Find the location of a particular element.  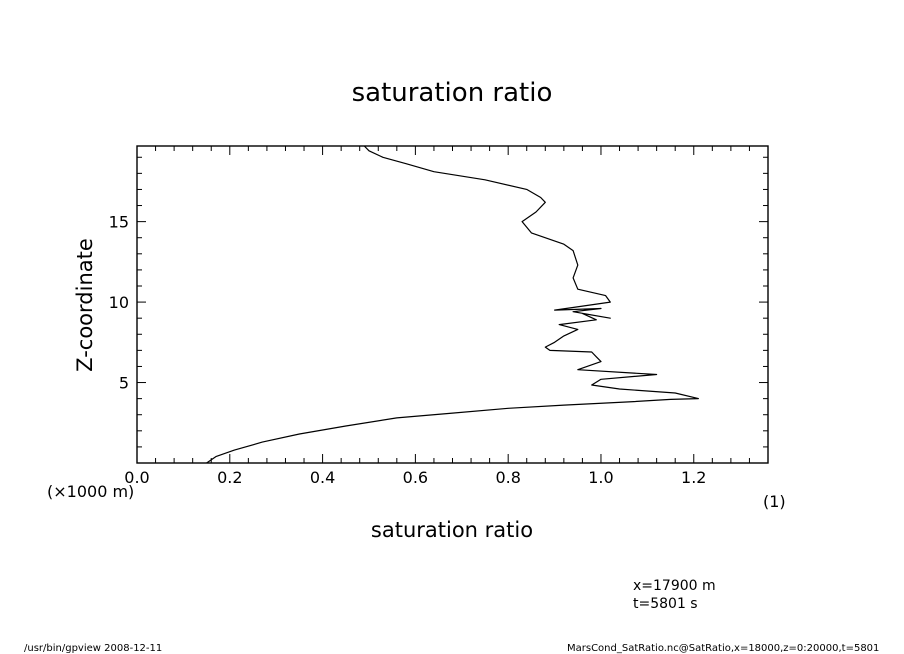

y-tick-label: 5 is located at coordinates (124, 383).